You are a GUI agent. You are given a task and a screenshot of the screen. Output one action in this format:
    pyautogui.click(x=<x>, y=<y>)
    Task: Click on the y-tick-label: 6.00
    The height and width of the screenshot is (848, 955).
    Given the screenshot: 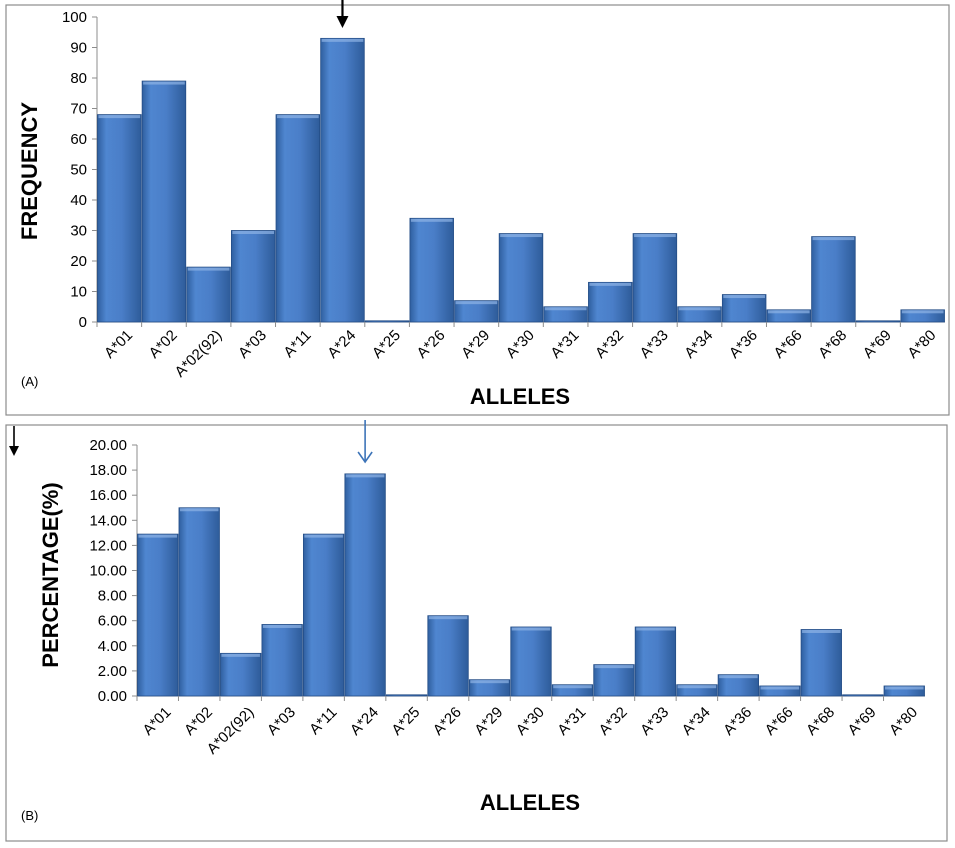 What is the action you would take?
    pyautogui.click(x=112, y=621)
    